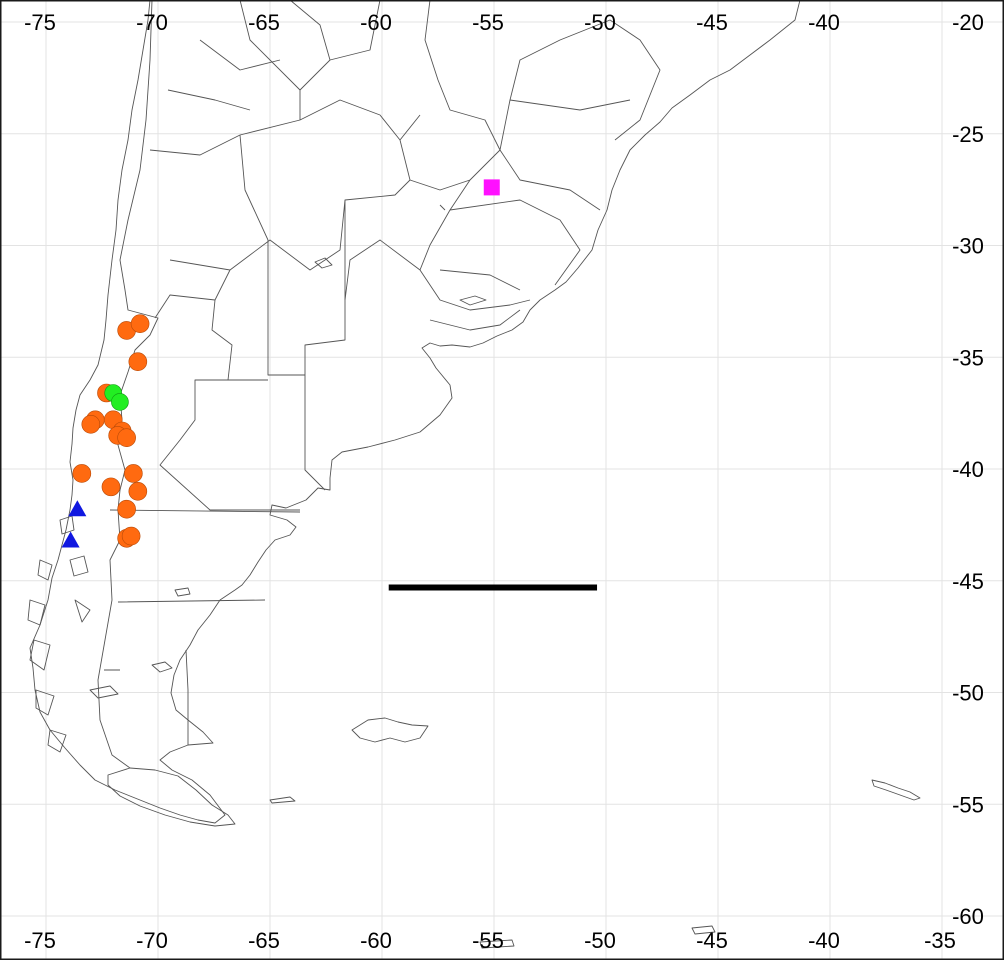  What do you see at coordinates (968, 916) in the screenshot?
I see `y-tick-label: -60` at bounding box center [968, 916].